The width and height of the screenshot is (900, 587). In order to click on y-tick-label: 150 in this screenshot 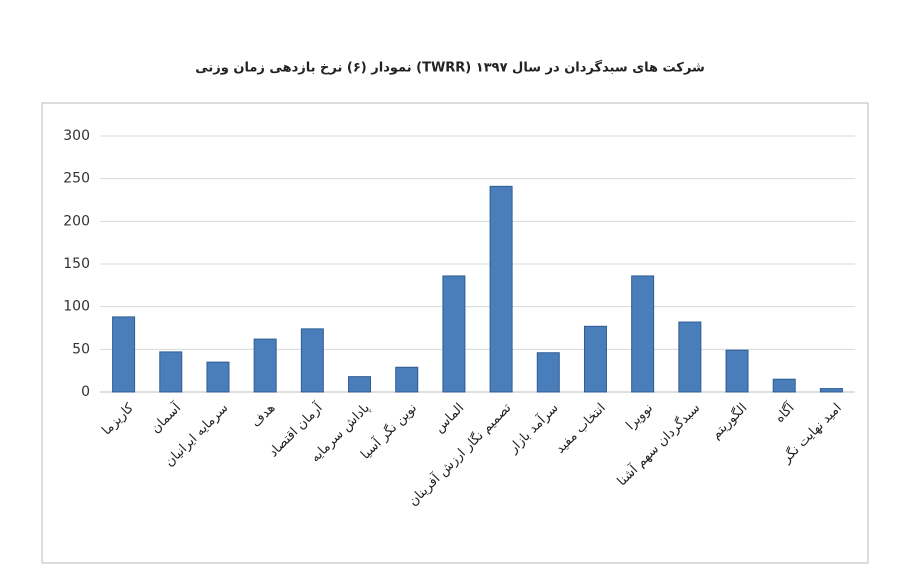, I will do `click(76, 264)`.